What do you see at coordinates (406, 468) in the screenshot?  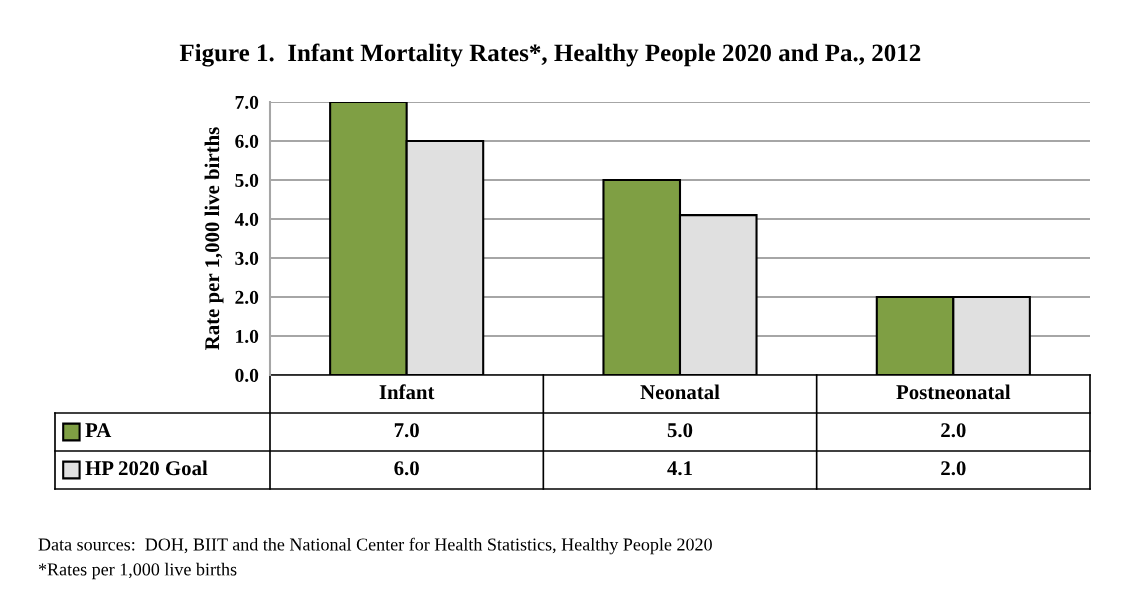 I see `data-label: 6.0` at bounding box center [406, 468].